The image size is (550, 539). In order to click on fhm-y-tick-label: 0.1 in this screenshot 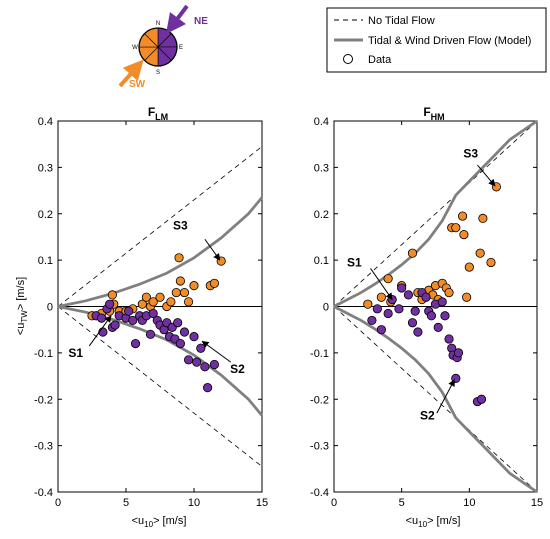, I will do `click(321, 261)`.